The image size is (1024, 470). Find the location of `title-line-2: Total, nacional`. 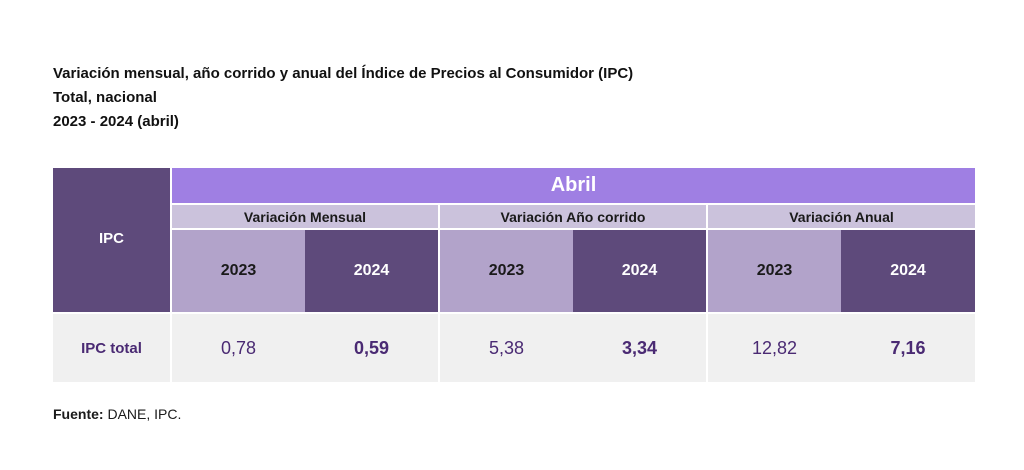

title-line-2: Total, nacional is located at coordinates (105, 97).